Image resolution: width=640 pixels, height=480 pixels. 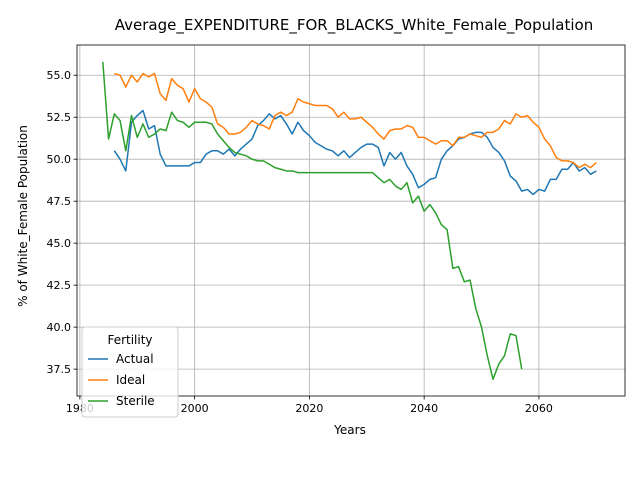 I want to click on x-tick-label: 2020, so click(x=309, y=408).